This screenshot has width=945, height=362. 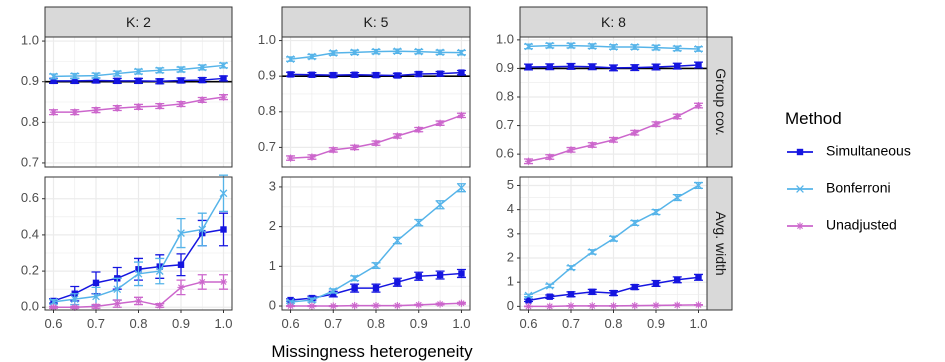 I want to click on panel-5: 0 1 2 3 0.6 0.7 0.8 0.9 1.0, so click(x=370, y=254).